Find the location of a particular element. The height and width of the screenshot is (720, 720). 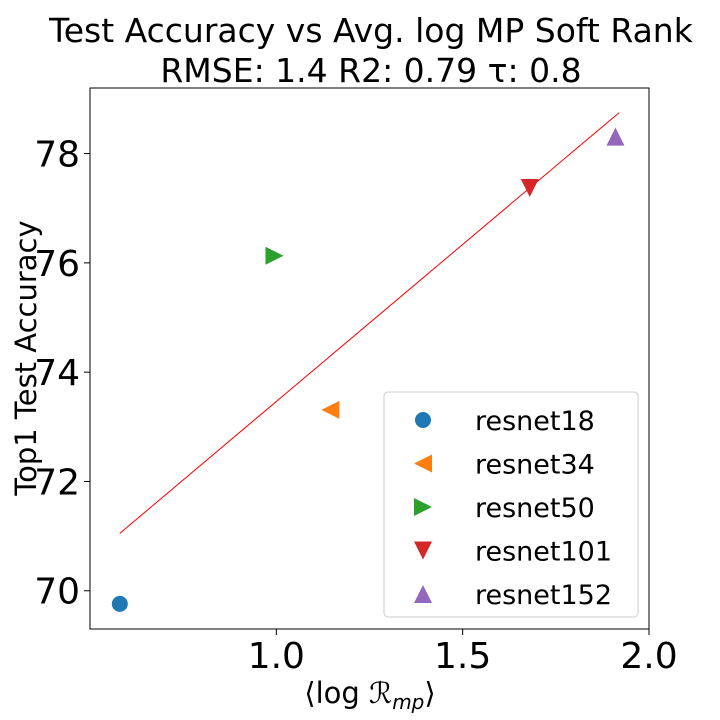

y-tick-label: 74 is located at coordinates (57, 373).